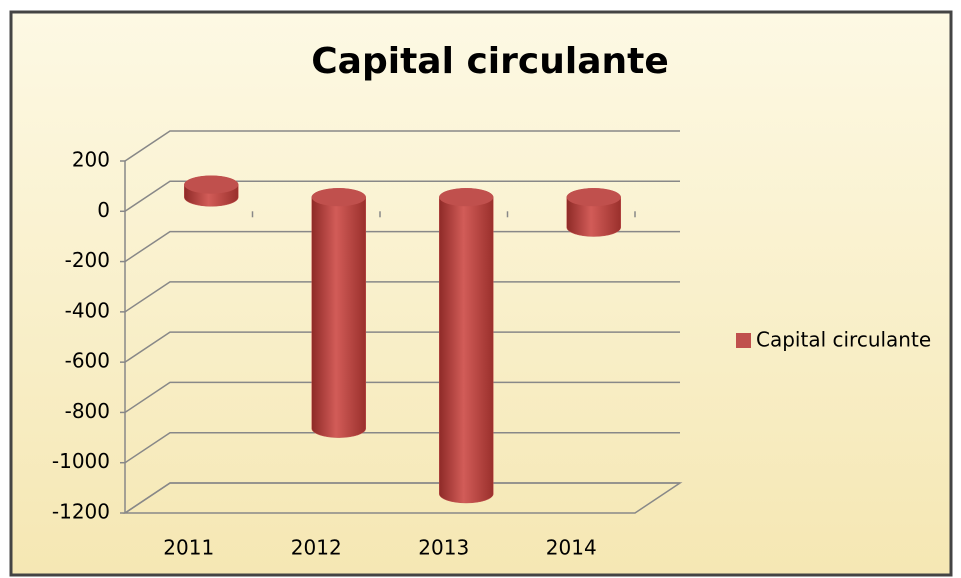 Image resolution: width=961 pixels, height=578 pixels. Describe the element at coordinates (490, 61) in the screenshot. I see `chart-title: Capital circulante` at that location.